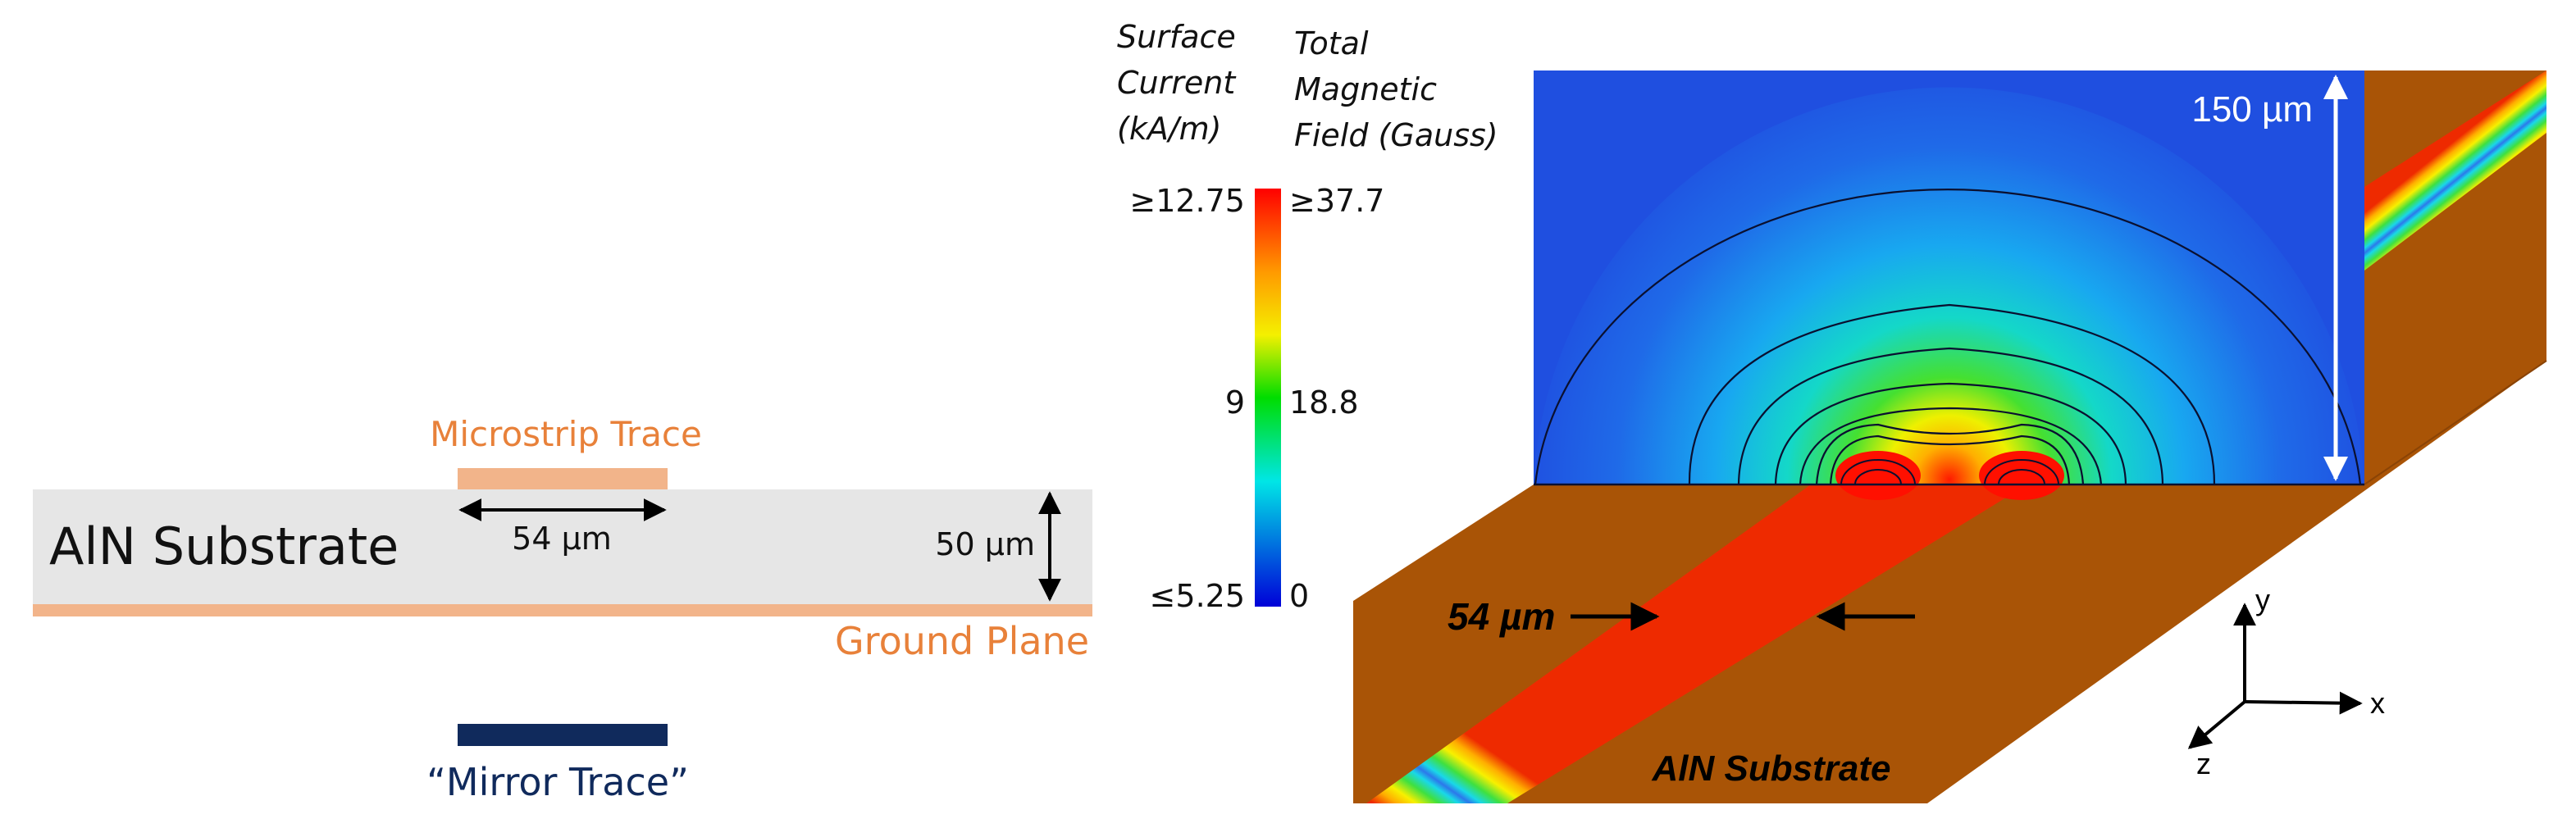 This screenshot has width=2576, height=837. What do you see at coordinates (1336, 201) in the screenshot?
I see `field-tick-max: ≥37.7` at bounding box center [1336, 201].